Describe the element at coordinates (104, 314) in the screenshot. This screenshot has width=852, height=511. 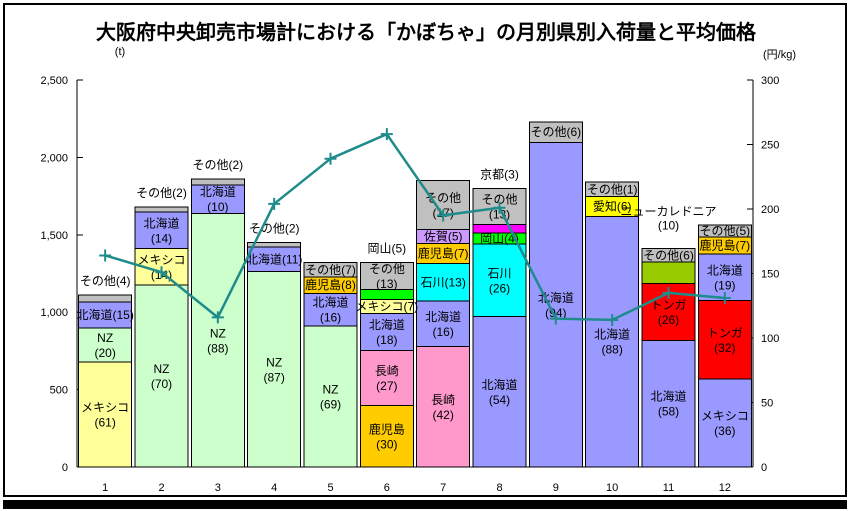
I see `segment-label: 北海道(15)` at that location.